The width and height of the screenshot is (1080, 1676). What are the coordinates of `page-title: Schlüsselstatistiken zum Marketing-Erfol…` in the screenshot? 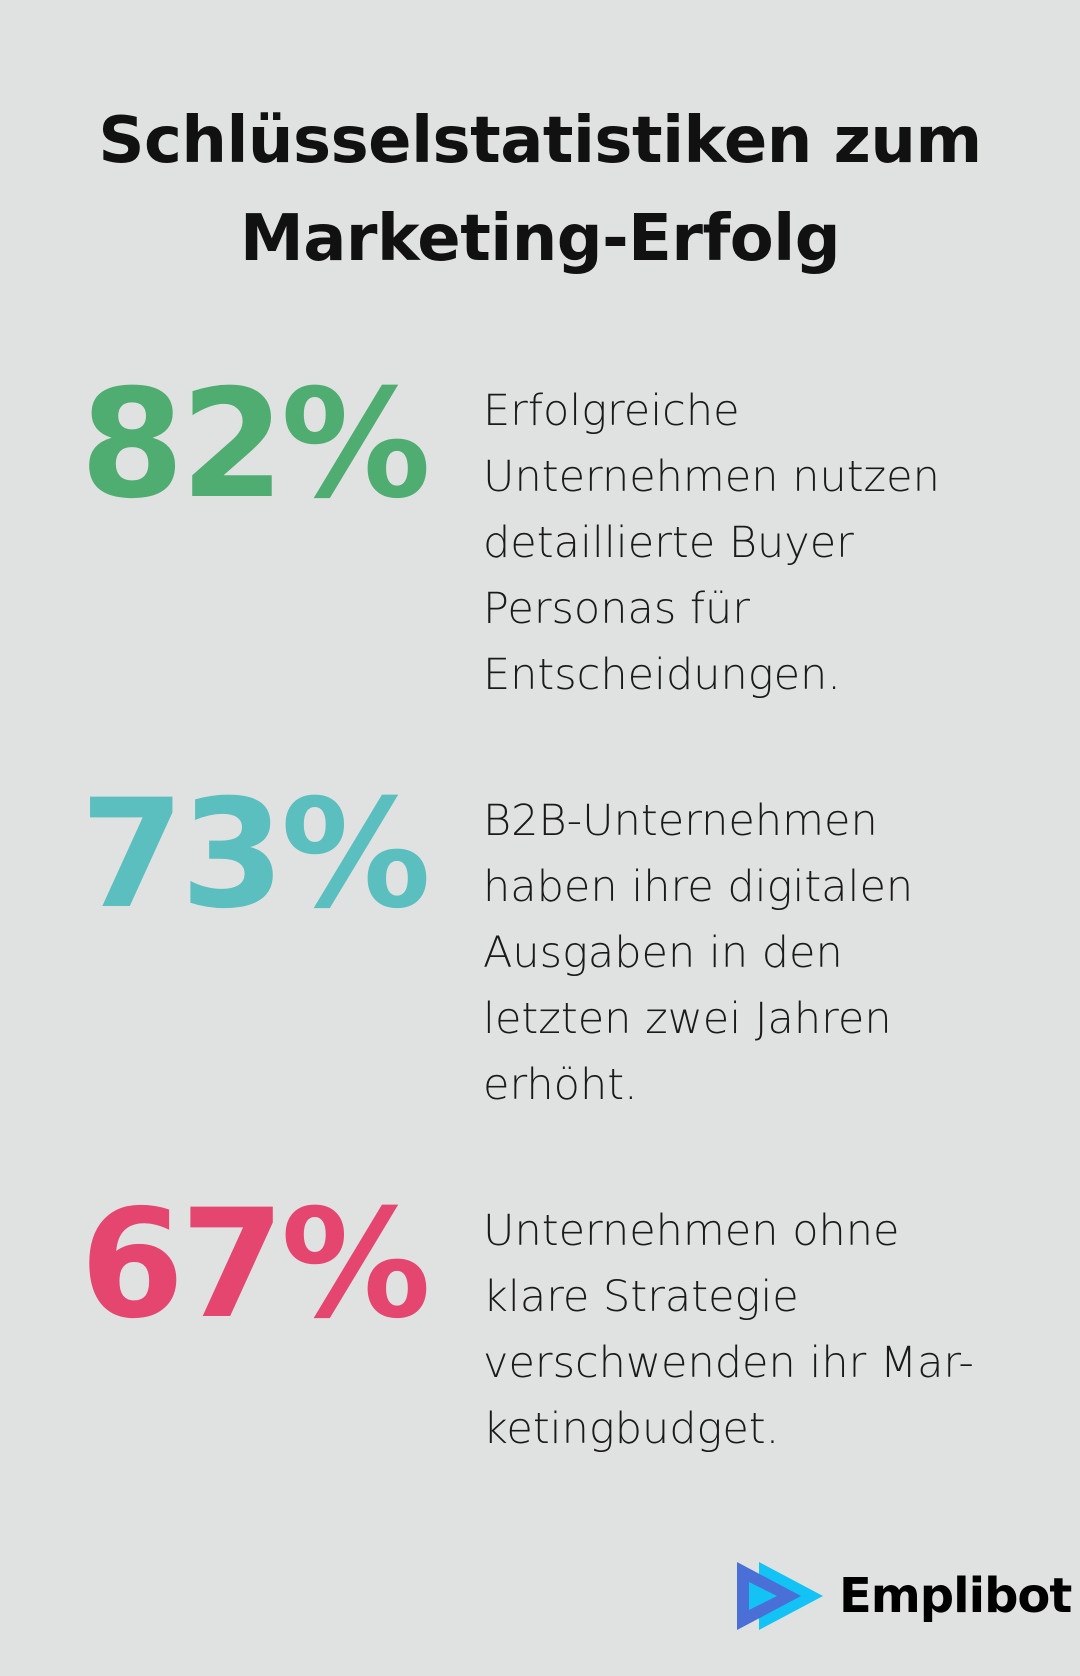 It's located at (540, 190).